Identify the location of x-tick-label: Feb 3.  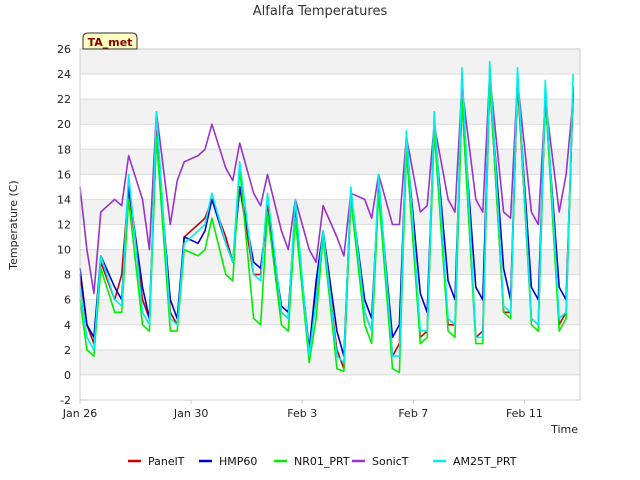
(302, 413).